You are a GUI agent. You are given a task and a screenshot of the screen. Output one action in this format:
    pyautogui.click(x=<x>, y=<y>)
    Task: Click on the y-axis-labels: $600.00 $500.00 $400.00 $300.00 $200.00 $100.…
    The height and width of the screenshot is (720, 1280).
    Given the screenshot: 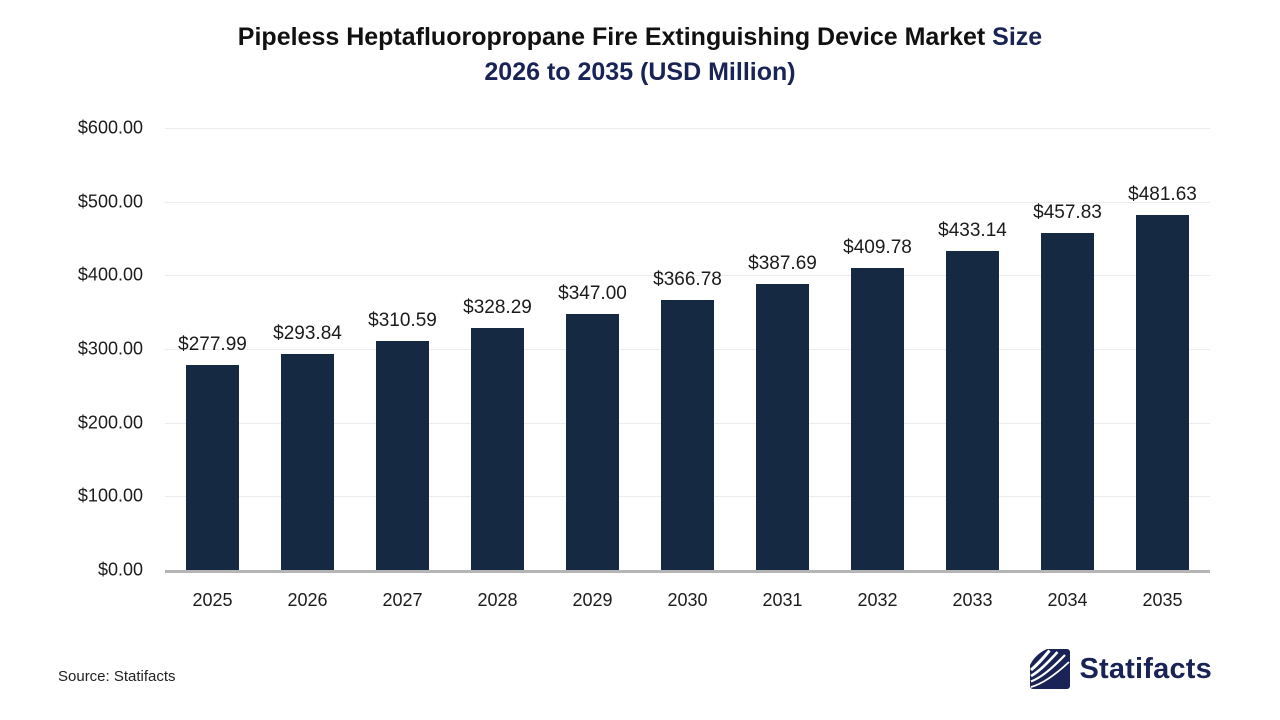 What is the action you would take?
    pyautogui.click(x=91, y=349)
    